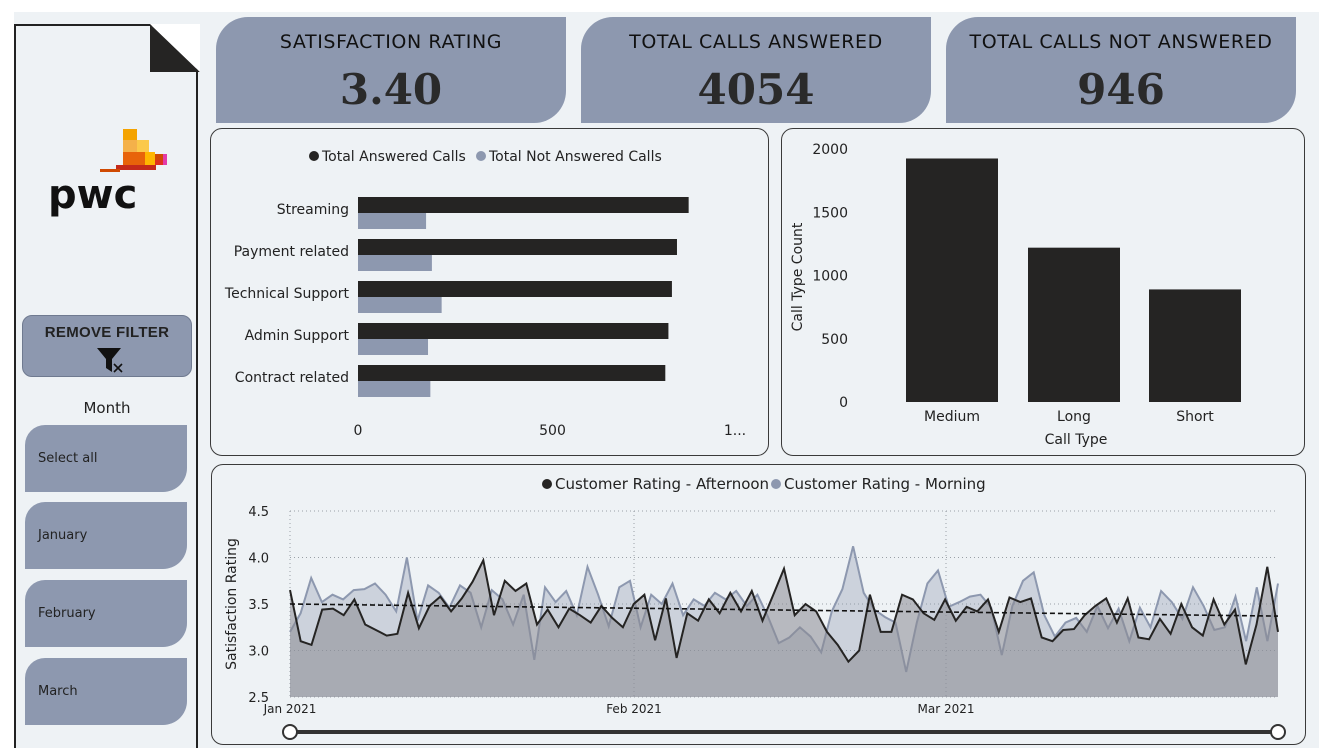  I want to click on y-axis-label: Call Type Count, so click(798, 276).